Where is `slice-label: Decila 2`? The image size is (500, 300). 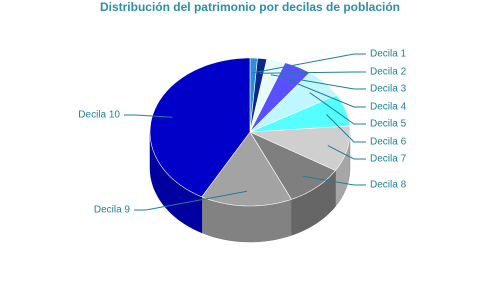 slice-label: Decila 2 is located at coordinates (388, 72).